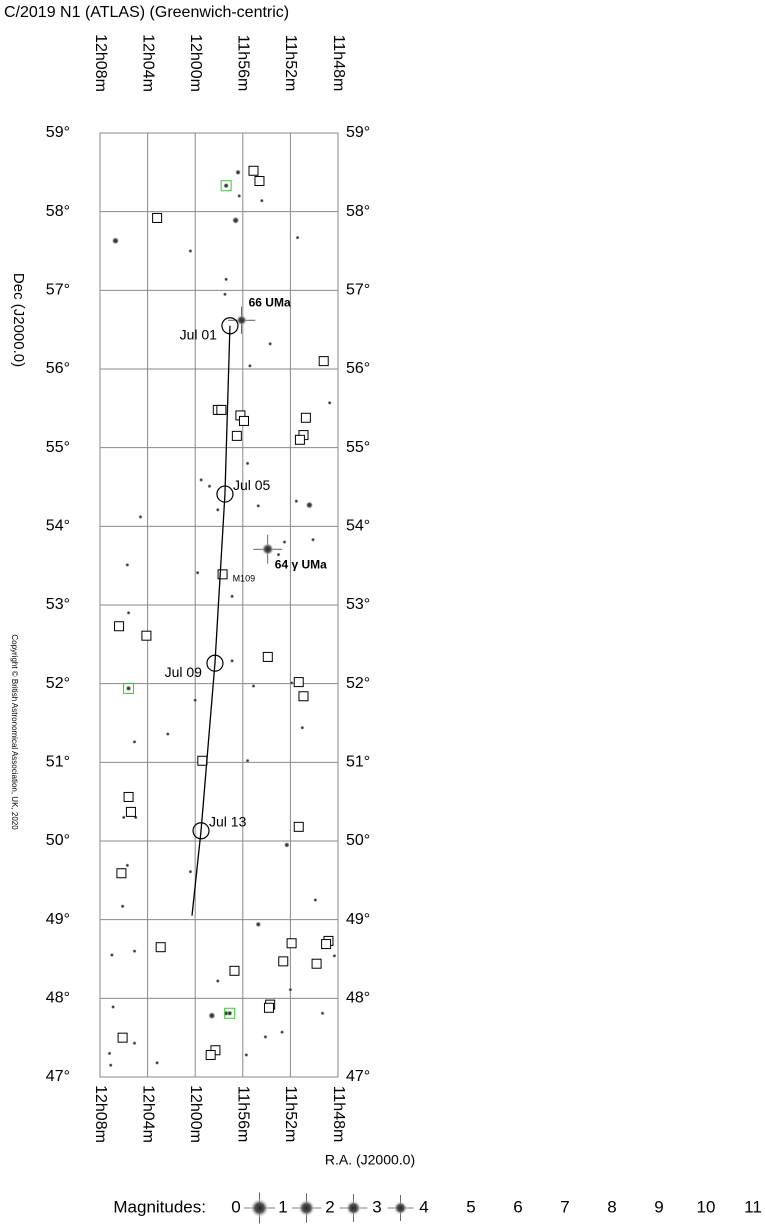 This screenshot has height=1225, width=765. I want to click on star-name: 66 UMa, so click(270, 302).